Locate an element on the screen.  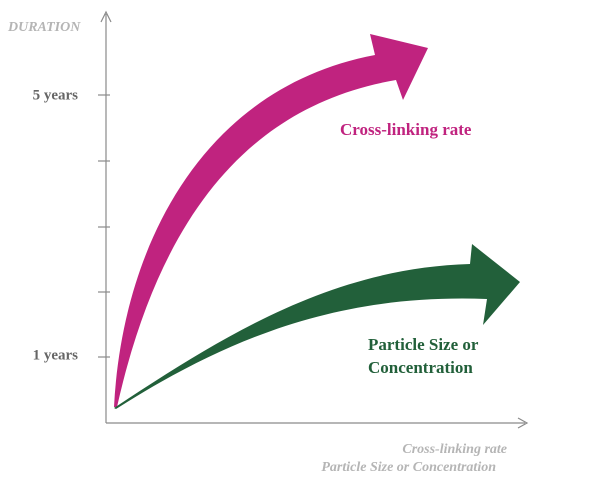
y-tick-label: 1 years is located at coordinates (56, 355).